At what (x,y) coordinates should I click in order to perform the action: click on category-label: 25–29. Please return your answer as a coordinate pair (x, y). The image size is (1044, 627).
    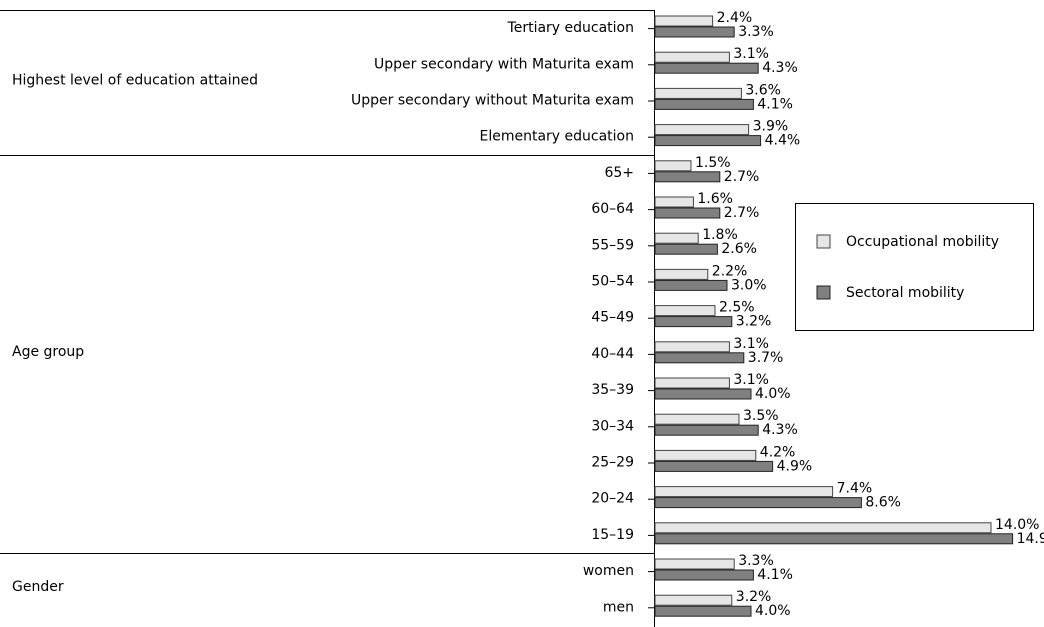
    Looking at the image, I should click on (612, 463).